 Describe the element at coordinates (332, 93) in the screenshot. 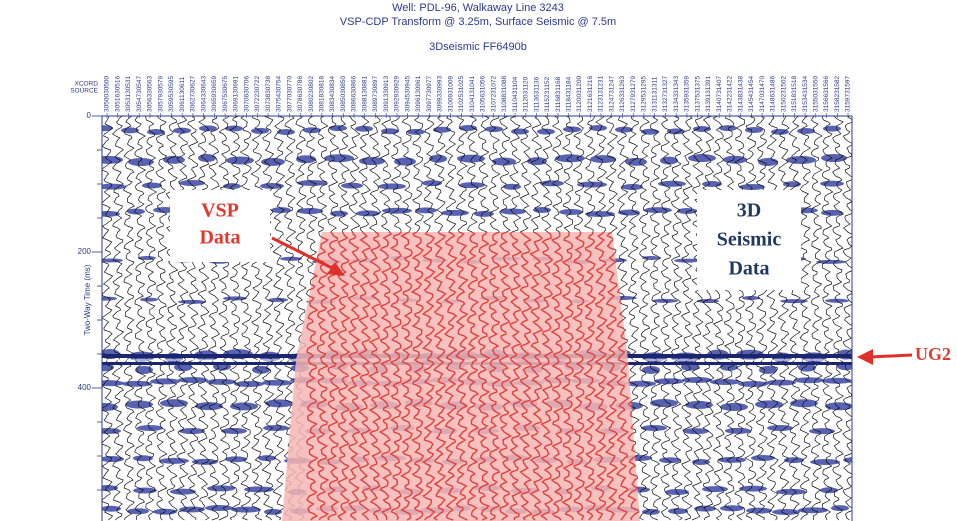

I see `trace-label: 3083430834` at that location.